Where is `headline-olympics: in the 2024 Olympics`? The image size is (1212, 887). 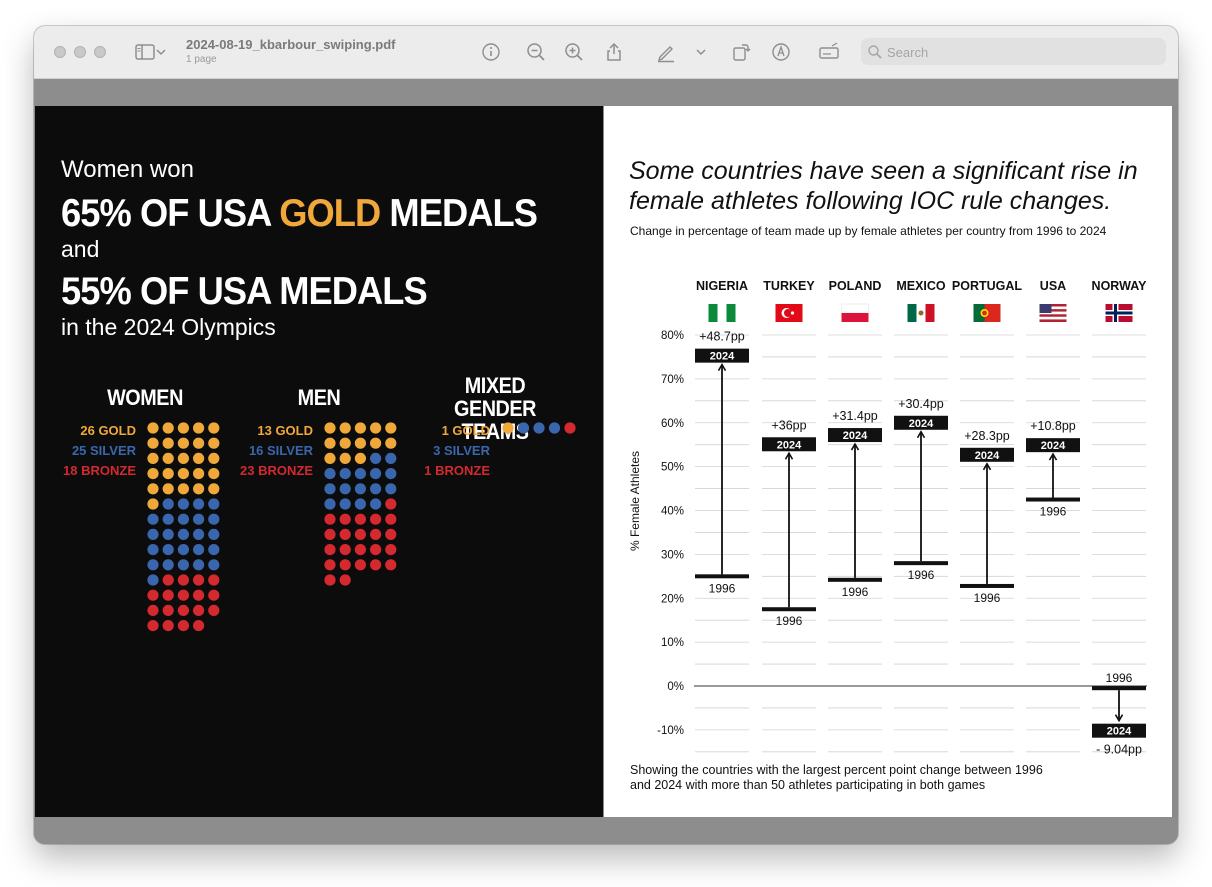
headline-olympics: in the 2024 Olympics is located at coordinates (168, 327).